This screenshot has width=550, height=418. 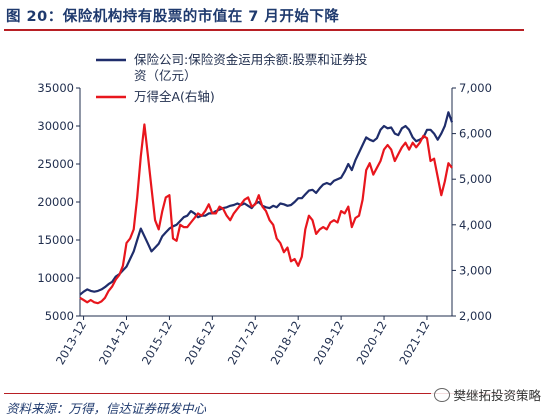 I want to click on x-axis-tick-label: 2018-12, so click(x=286, y=343).